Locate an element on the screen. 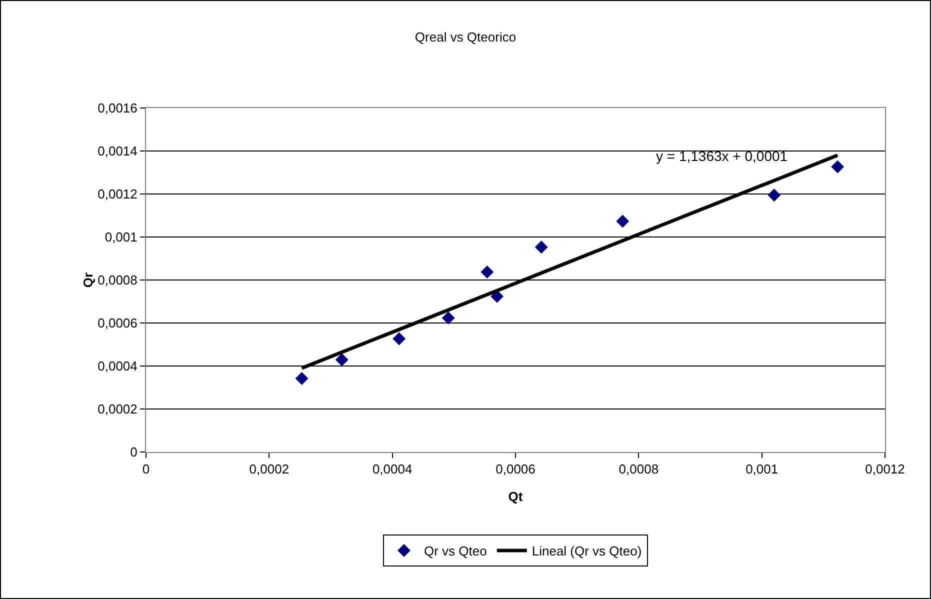  chart-title: Qreal vs Qteorico is located at coordinates (465, 36).